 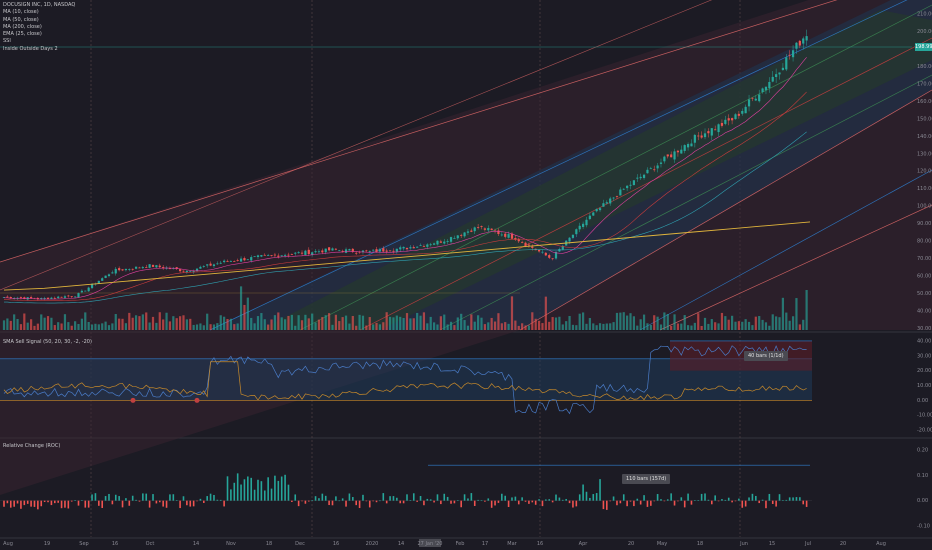 I want to click on signal-tick-label: 20.00, so click(x=924, y=371).